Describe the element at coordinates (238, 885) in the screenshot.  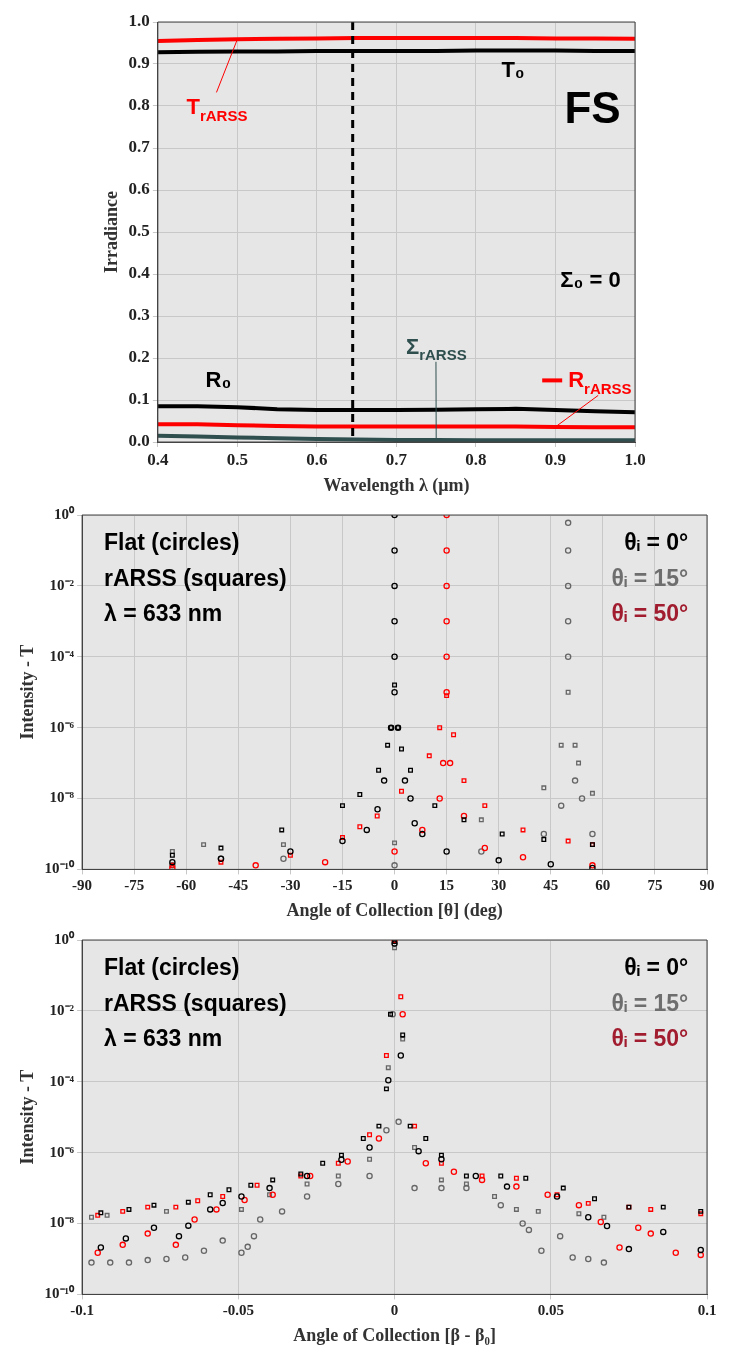
I see `x-tick-label: -45` at that location.